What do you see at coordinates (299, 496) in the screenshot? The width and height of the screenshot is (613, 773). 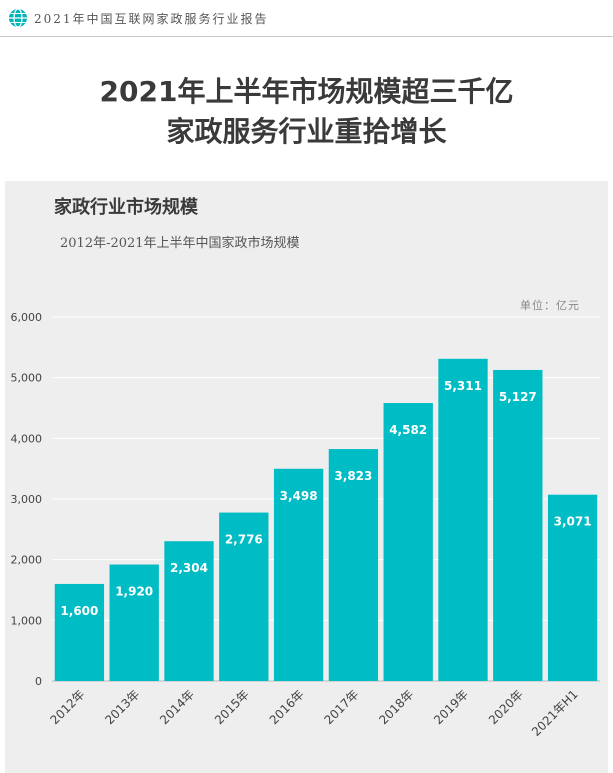 I see `data-label: 3,498` at bounding box center [299, 496].